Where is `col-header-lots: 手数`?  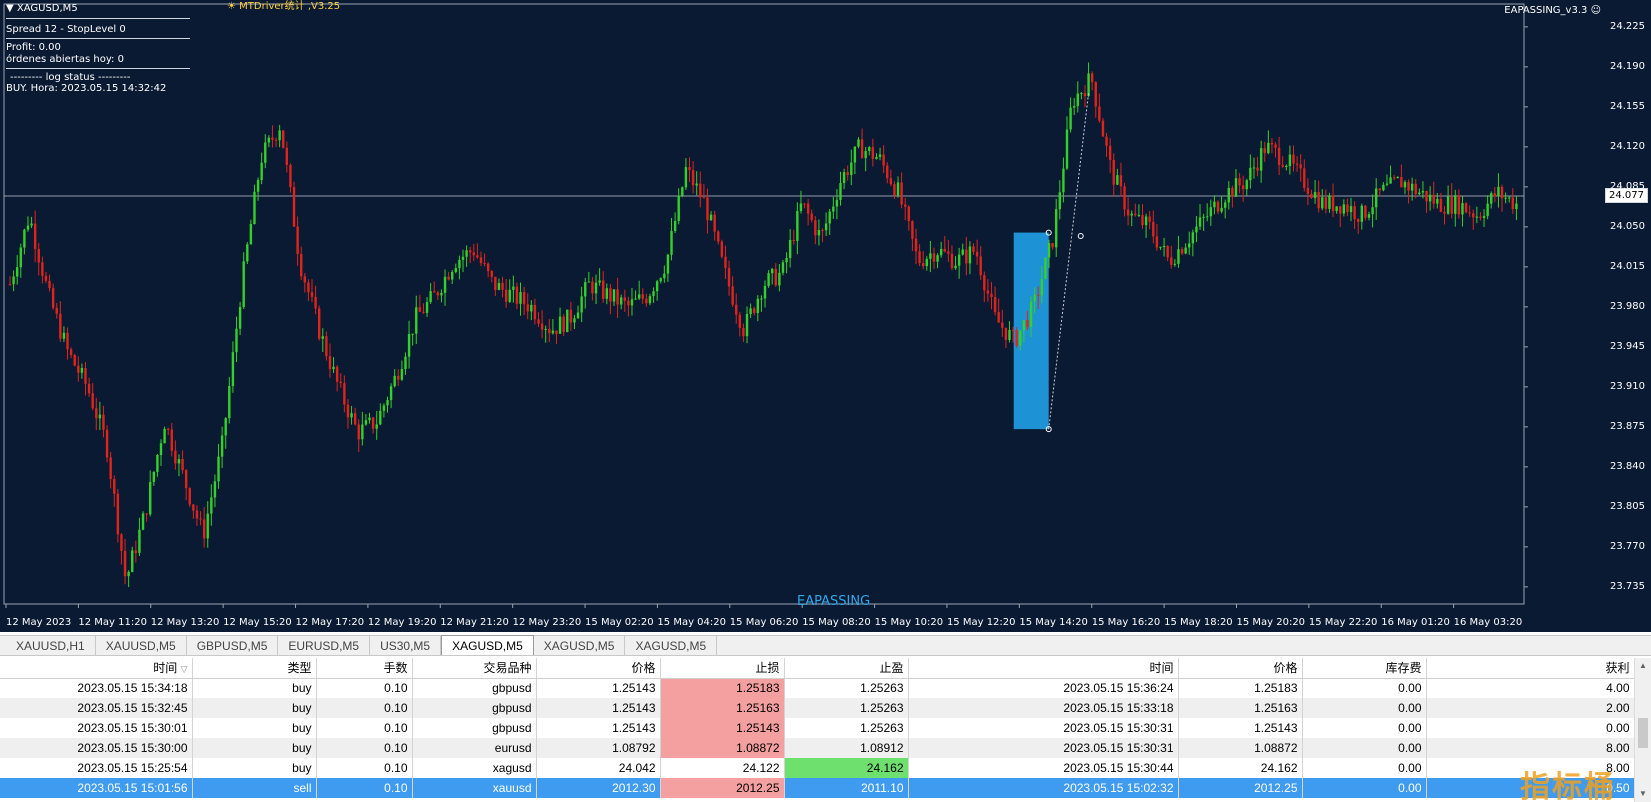
col-header-lots: 手数 is located at coordinates (364, 668).